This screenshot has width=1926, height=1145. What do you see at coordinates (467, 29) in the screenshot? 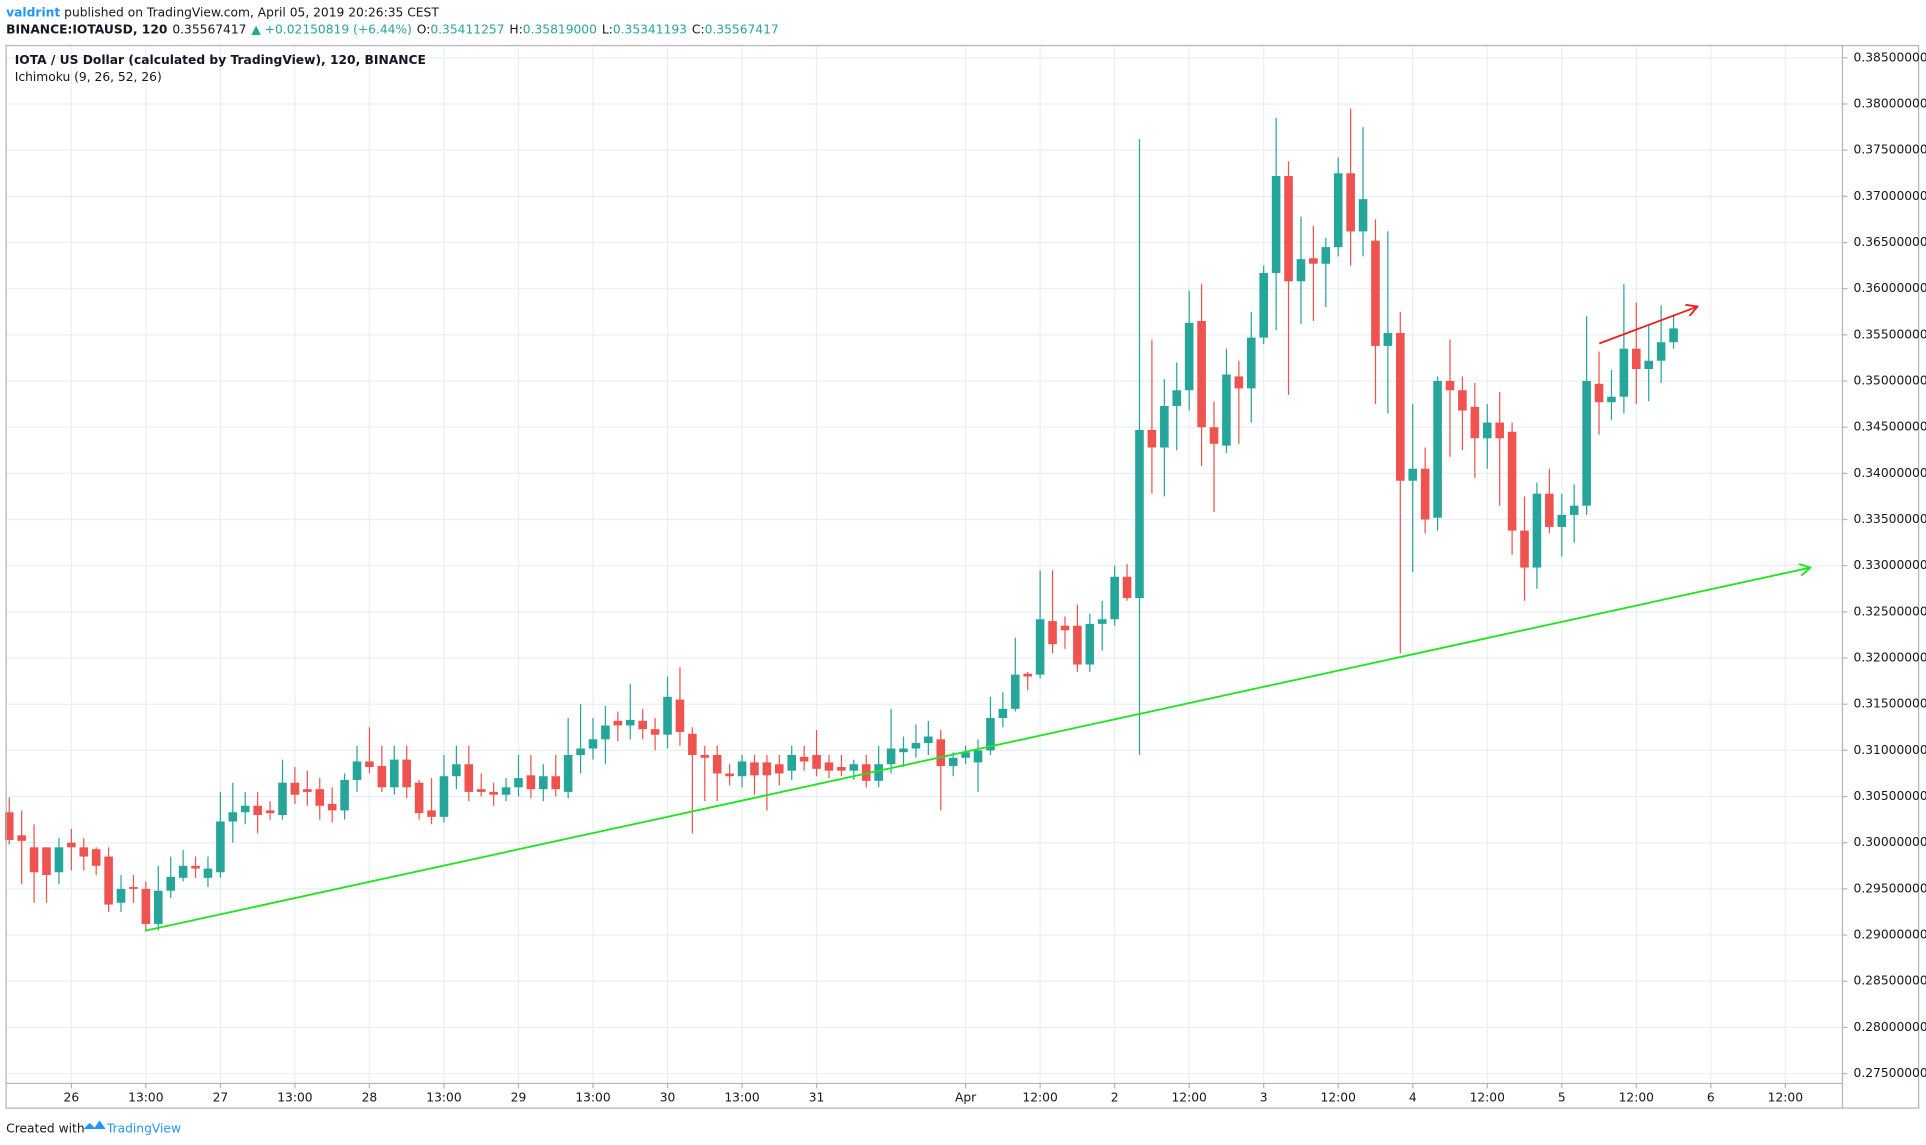
I see `ohlc-value: 0.35411257` at bounding box center [467, 29].